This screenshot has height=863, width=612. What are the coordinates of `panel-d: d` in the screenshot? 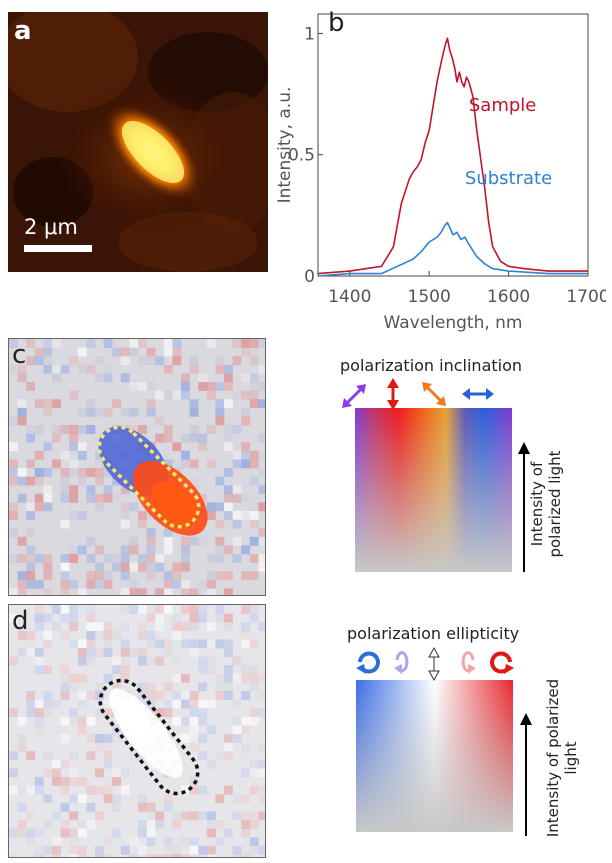 It's located at (142, 733).